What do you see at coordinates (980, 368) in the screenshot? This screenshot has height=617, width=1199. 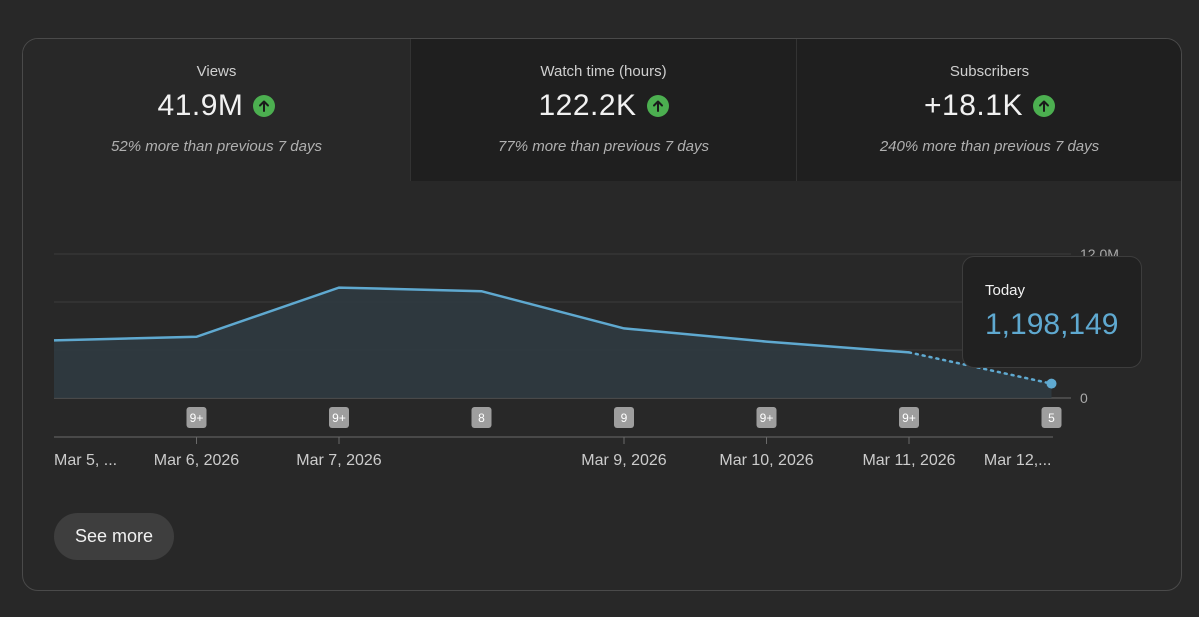 I see `series-line-partial` at bounding box center [980, 368].